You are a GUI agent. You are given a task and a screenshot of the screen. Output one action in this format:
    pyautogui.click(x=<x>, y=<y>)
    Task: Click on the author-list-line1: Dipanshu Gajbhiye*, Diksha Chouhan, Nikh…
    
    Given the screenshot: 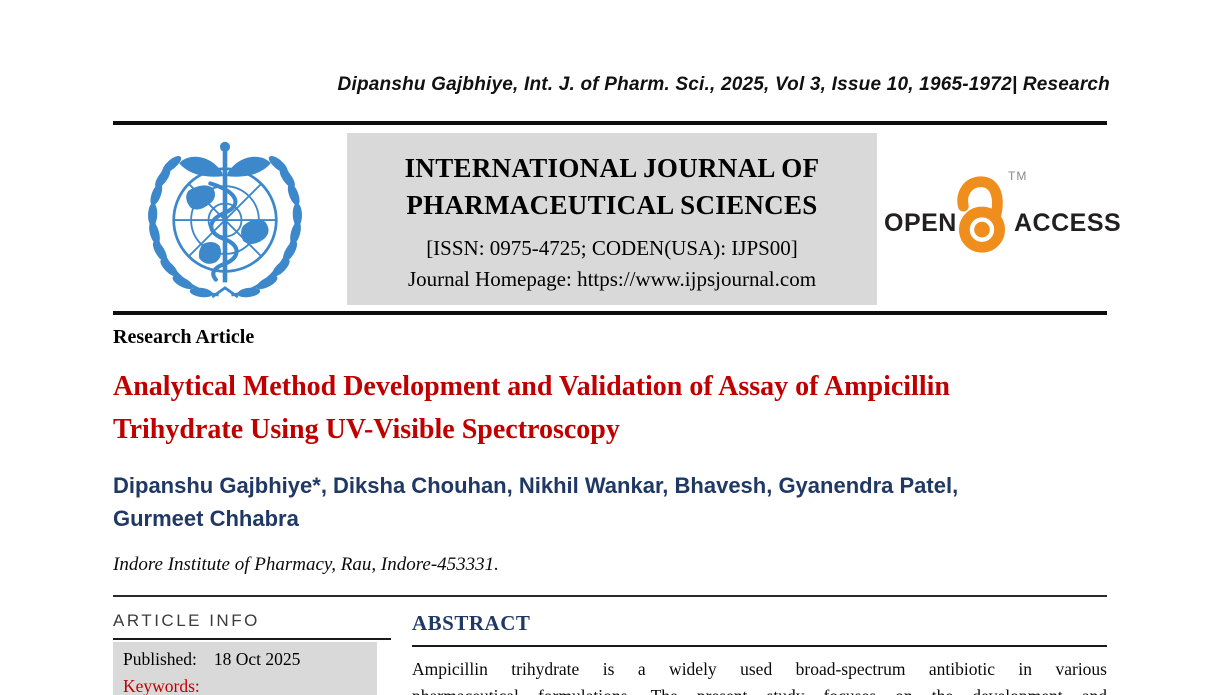 What is the action you would take?
    pyautogui.click(x=536, y=485)
    